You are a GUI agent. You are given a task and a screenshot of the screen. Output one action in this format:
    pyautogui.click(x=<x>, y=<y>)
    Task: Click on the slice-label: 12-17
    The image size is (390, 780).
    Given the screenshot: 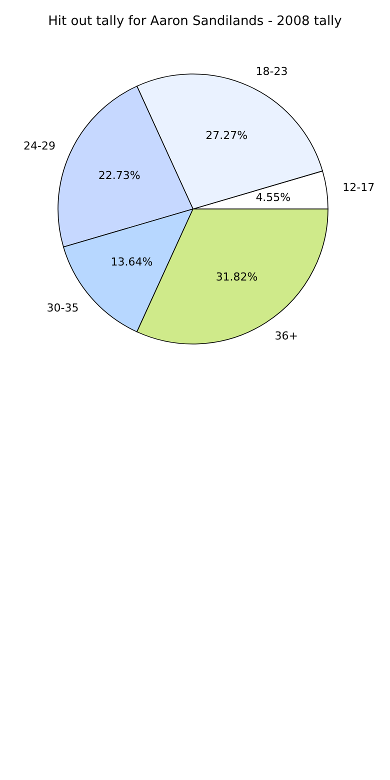 What is the action you would take?
    pyautogui.click(x=358, y=187)
    